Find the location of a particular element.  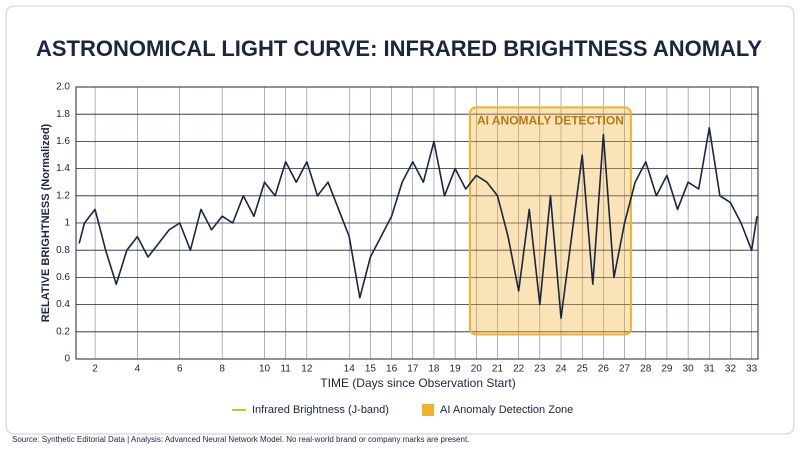

legend-swatch is located at coordinates (428, 410).